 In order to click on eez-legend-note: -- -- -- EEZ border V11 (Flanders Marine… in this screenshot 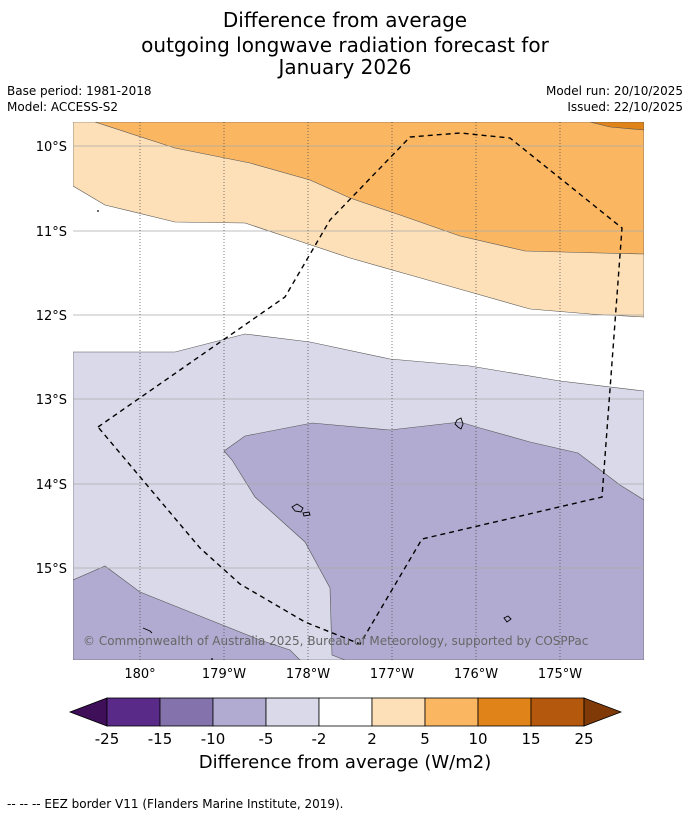, I will do `click(175, 804)`.